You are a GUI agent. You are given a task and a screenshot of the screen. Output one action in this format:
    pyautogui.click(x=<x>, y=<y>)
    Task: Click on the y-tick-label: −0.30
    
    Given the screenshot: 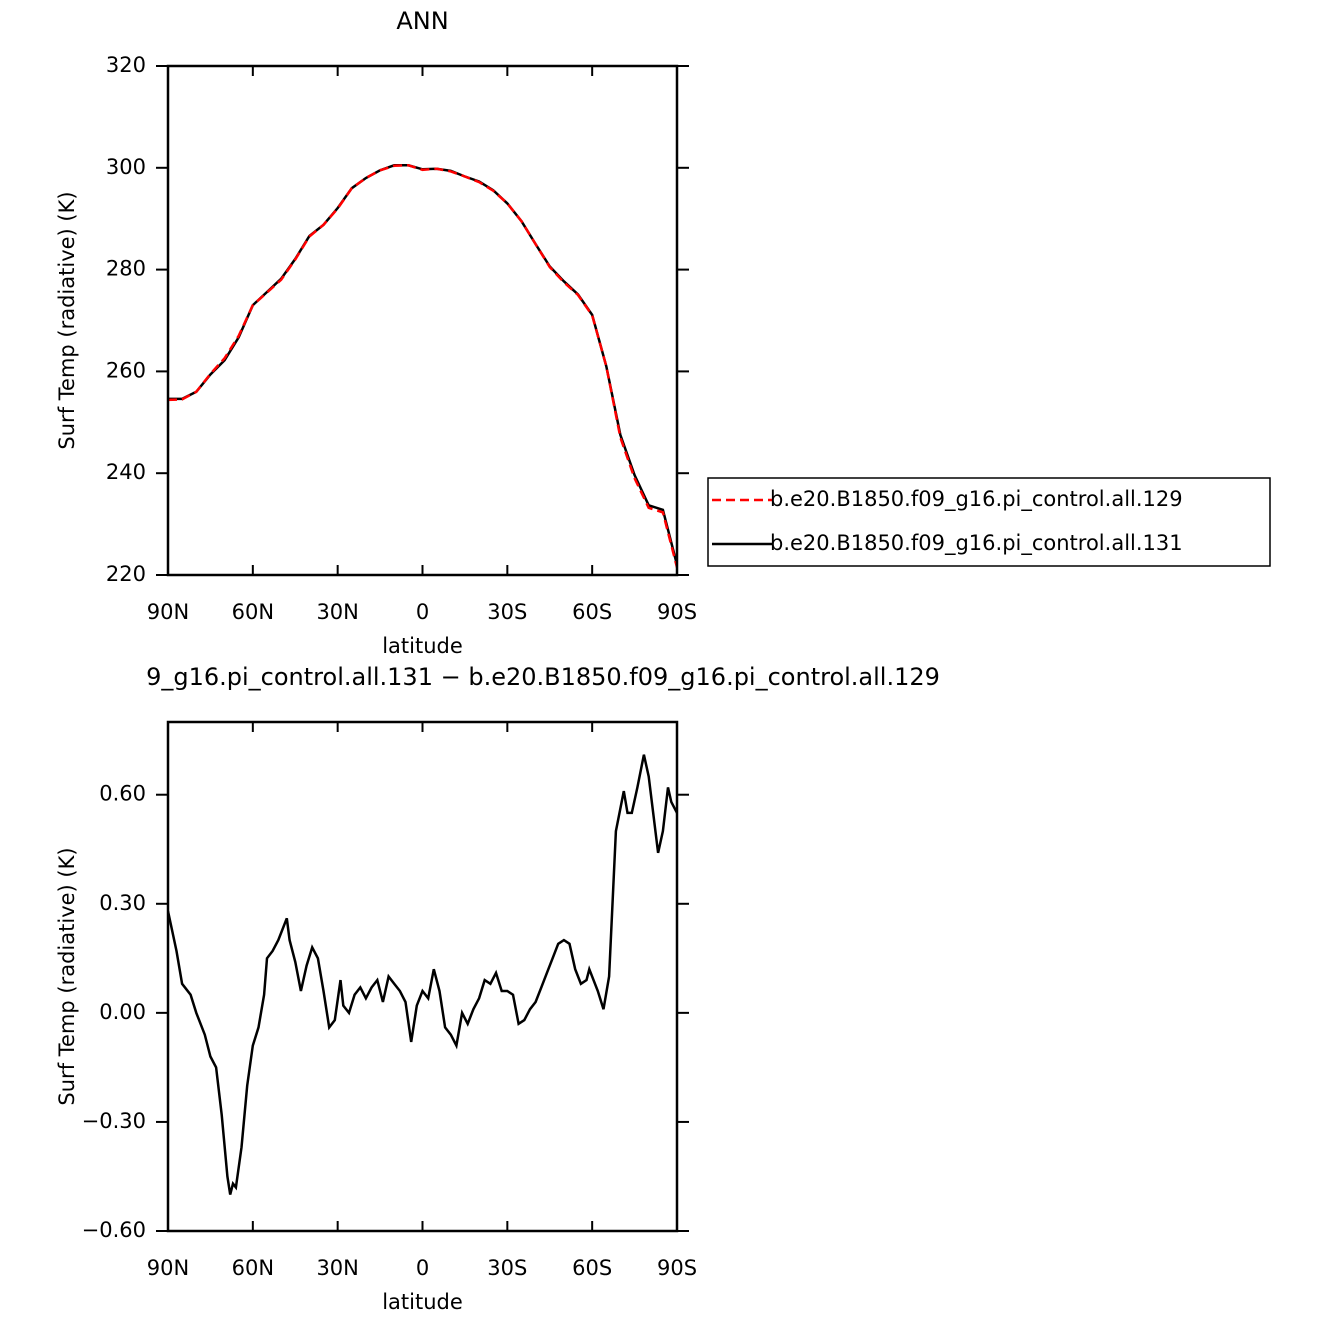 What is the action you would take?
    pyautogui.click(x=114, y=1121)
    